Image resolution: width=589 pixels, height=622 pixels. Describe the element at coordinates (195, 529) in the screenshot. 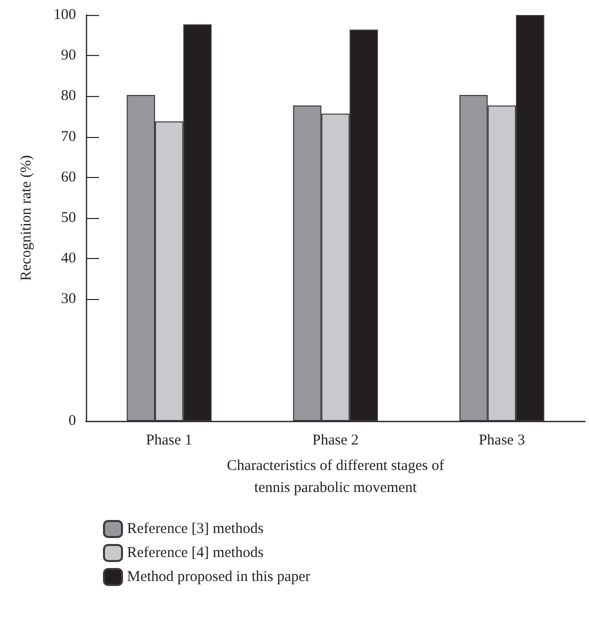

I see `legend-label: Reference [3] methods` at that location.